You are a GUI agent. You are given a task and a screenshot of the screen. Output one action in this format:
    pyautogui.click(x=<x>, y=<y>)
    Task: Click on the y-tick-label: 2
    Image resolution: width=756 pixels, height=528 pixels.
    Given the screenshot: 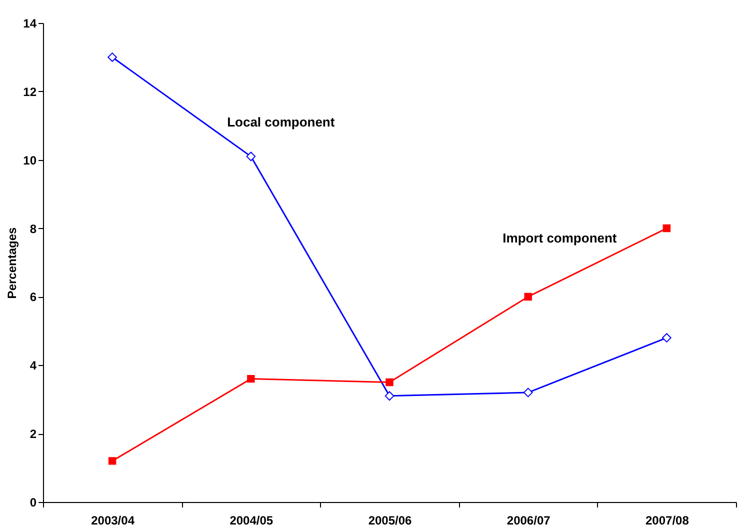 What is the action you would take?
    pyautogui.click(x=33, y=434)
    